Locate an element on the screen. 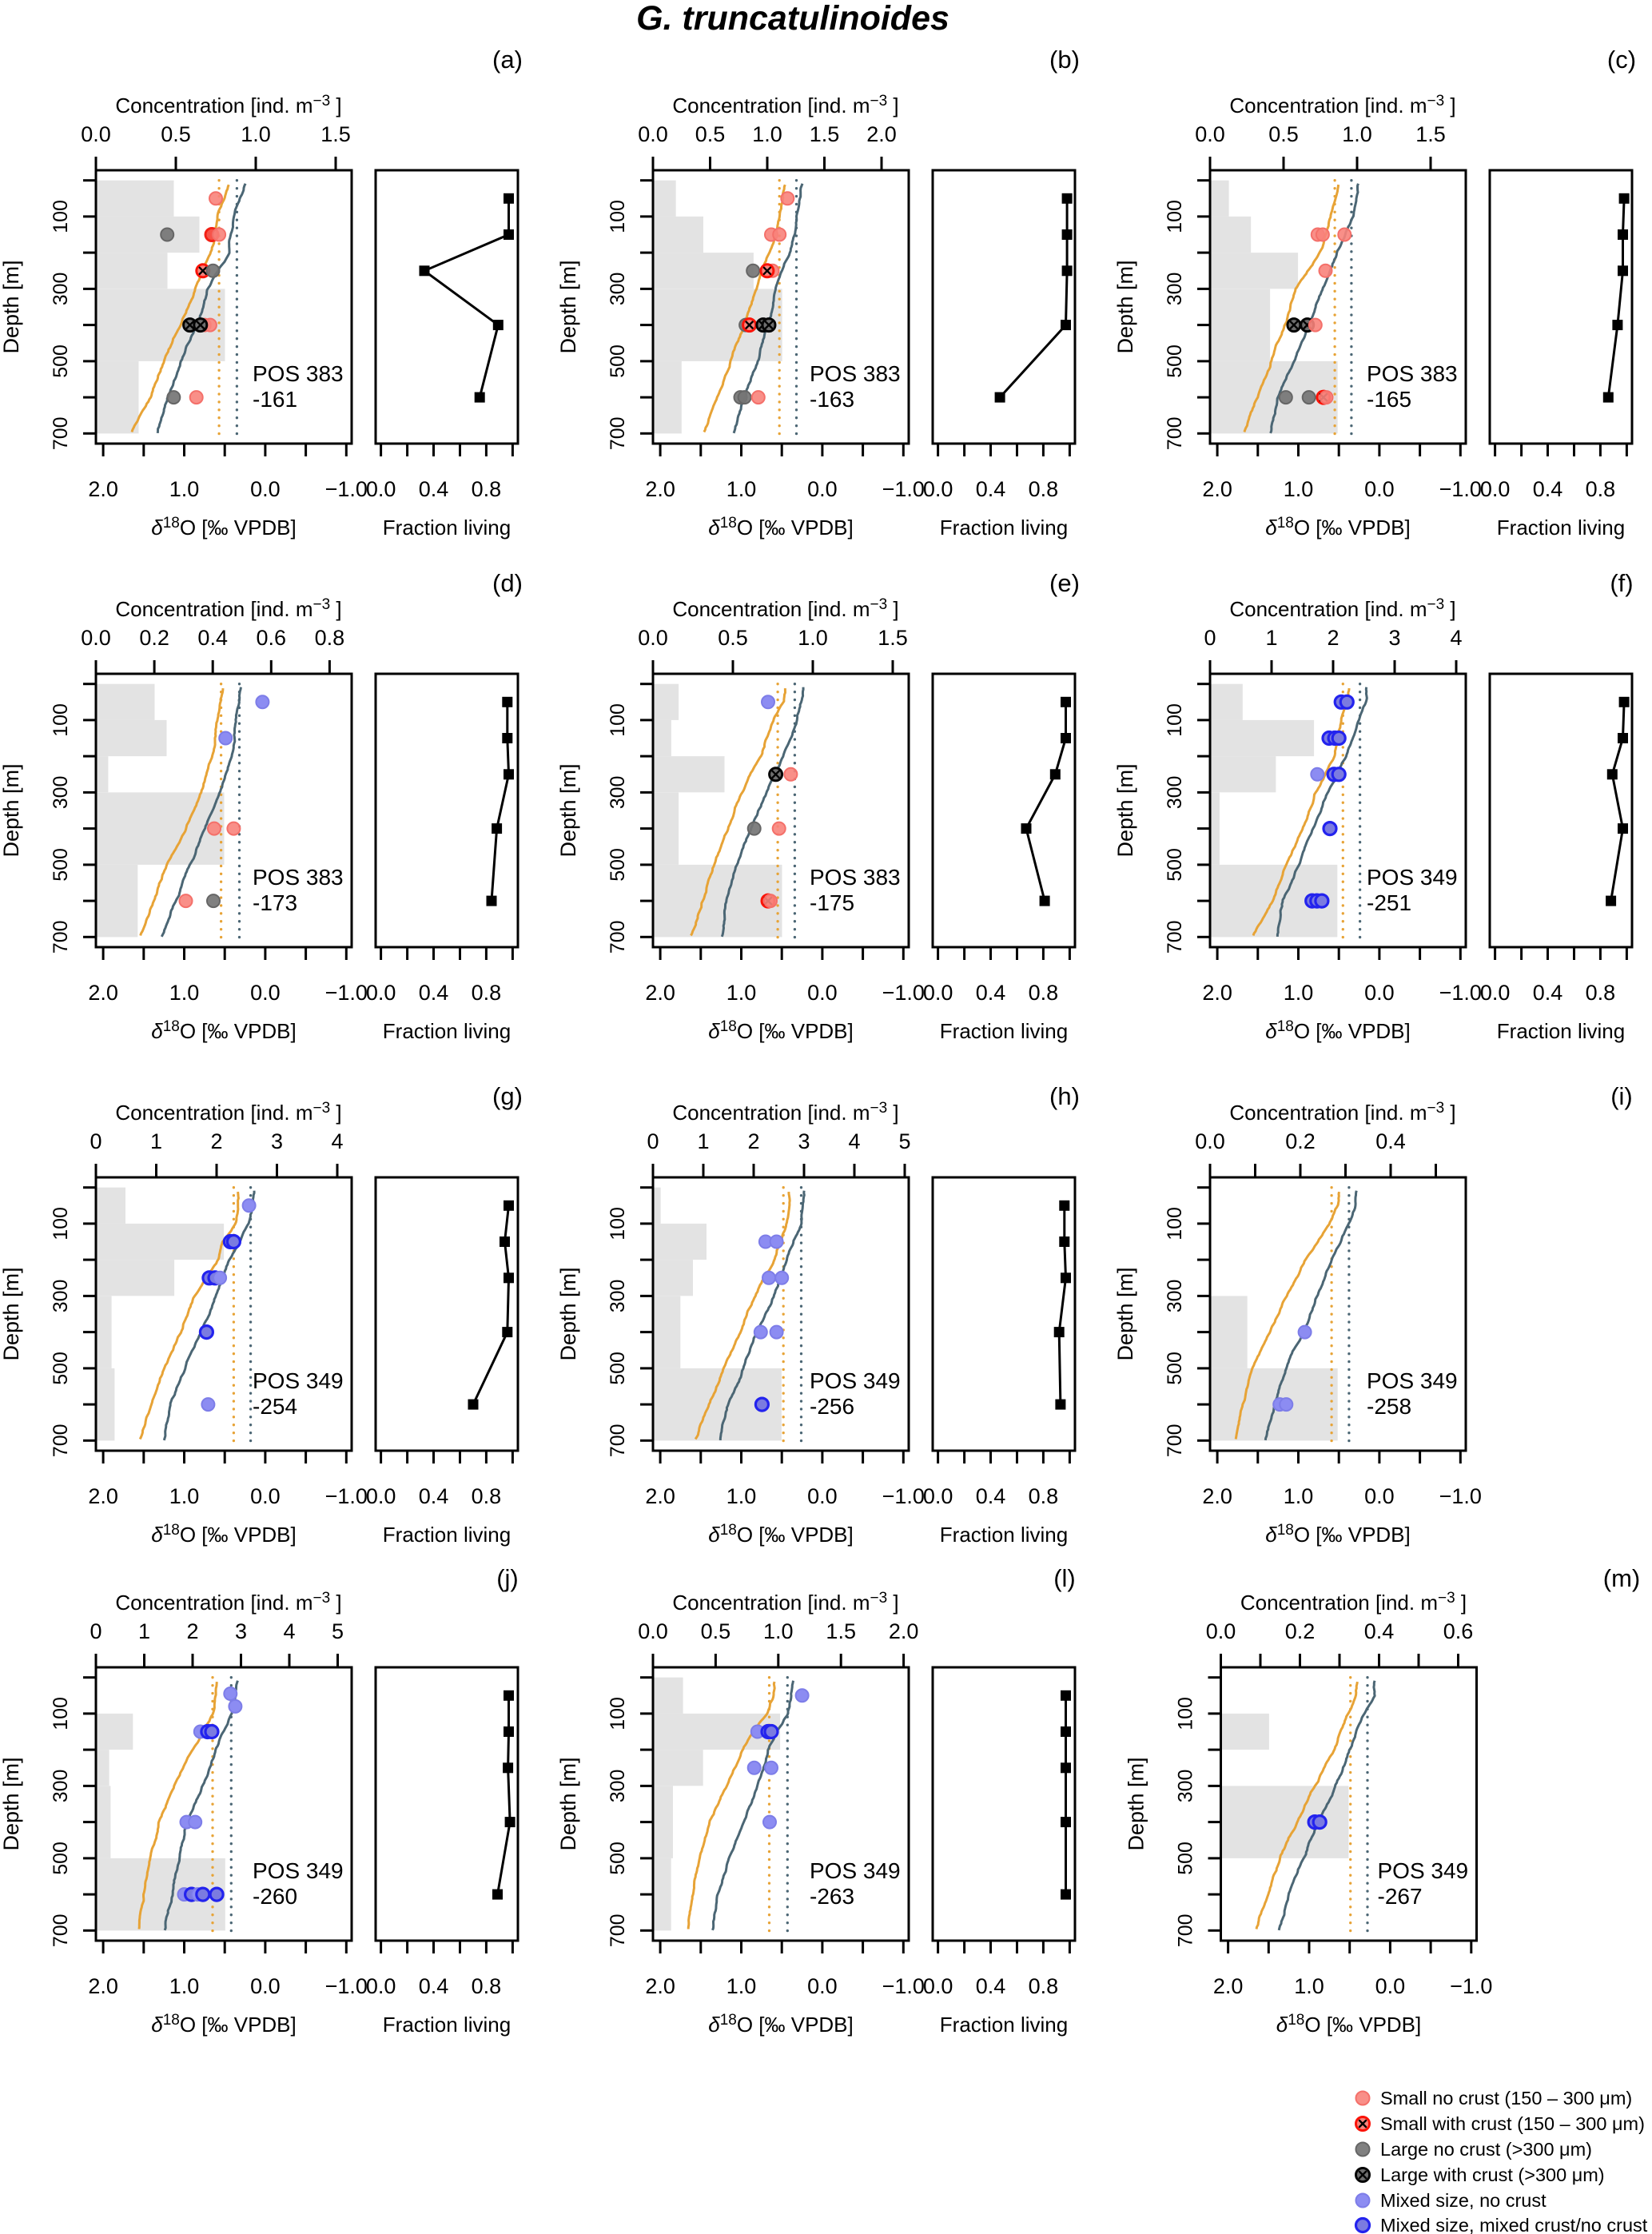 Image resolution: width=1652 pixels, height=2234 pixels. svg-text: -175 is located at coordinates (832, 902).